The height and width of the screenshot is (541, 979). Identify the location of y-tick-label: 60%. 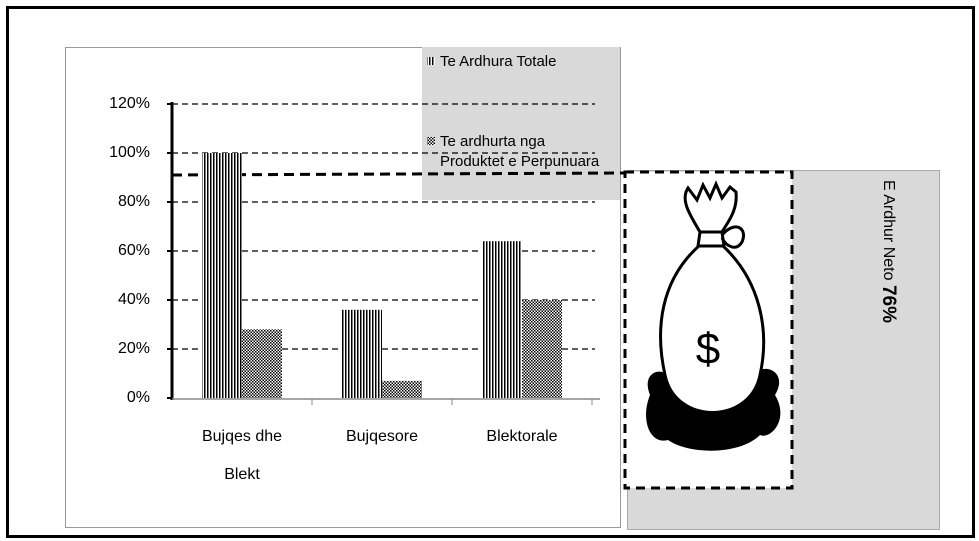
(134, 250).